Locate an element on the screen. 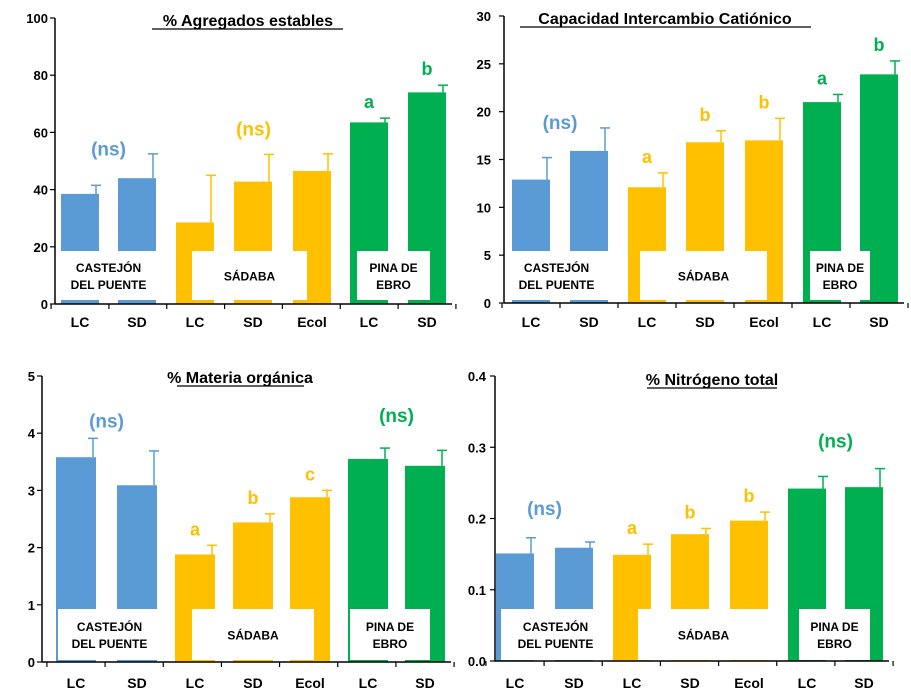  y-tick-label: 10 is located at coordinates (484, 207).